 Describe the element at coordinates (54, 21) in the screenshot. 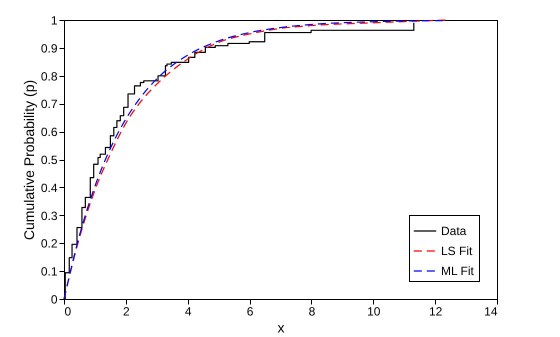

I see `y-tick-label: 1` at that location.